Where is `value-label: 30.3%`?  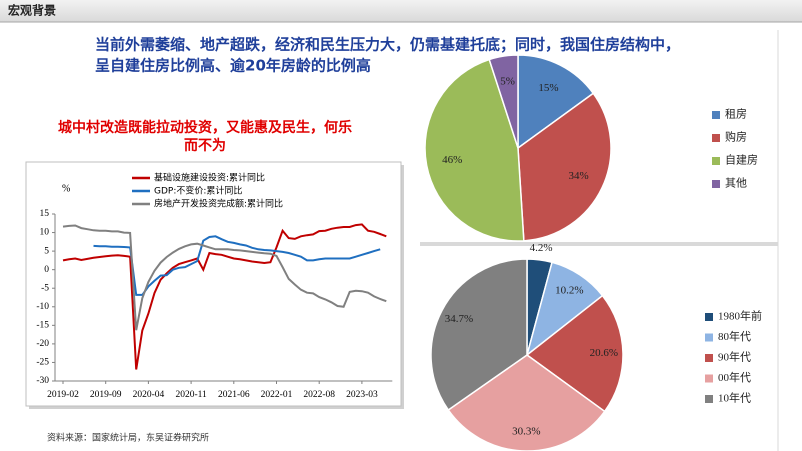 value-label: 30.3% is located at coordinates (526, 431).